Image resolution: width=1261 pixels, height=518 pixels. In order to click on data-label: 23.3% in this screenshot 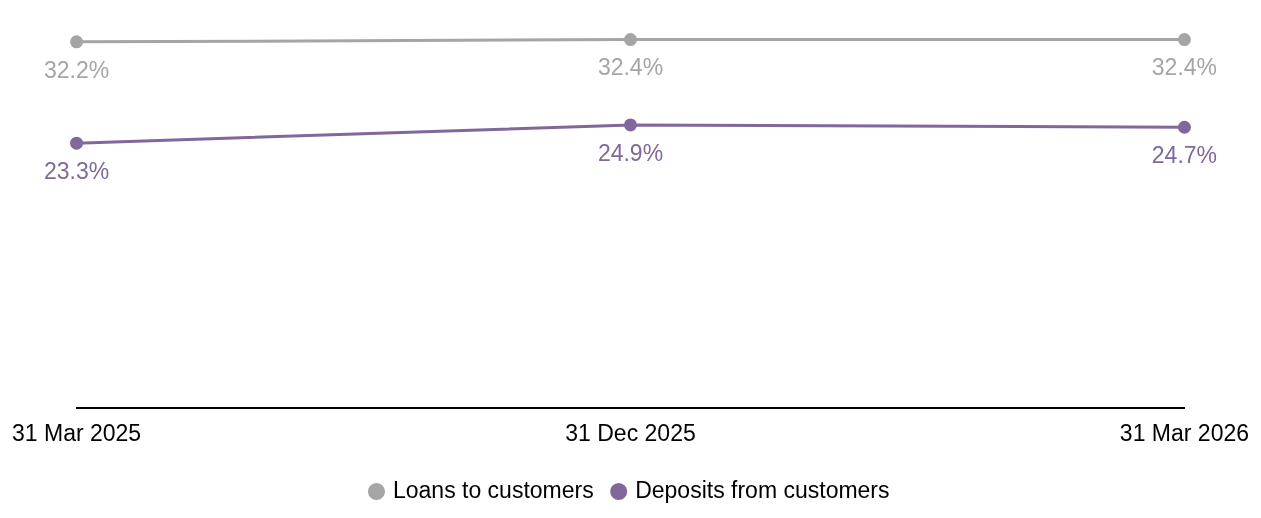, I will do `click(76, 171)`.